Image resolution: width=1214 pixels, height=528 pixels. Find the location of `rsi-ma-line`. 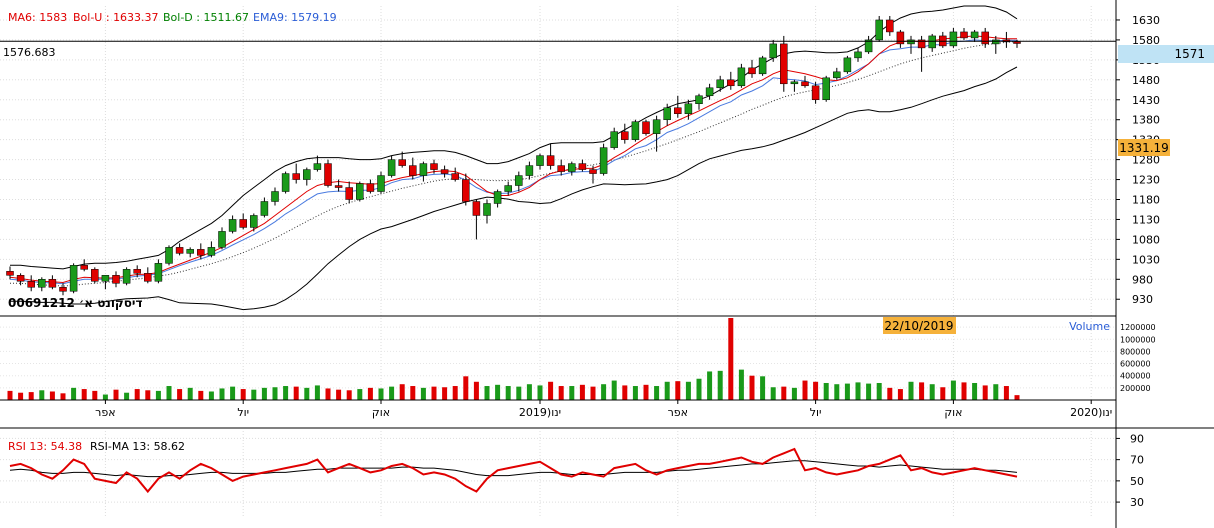

rsi-ma-line is located at coordinates (513, 469).